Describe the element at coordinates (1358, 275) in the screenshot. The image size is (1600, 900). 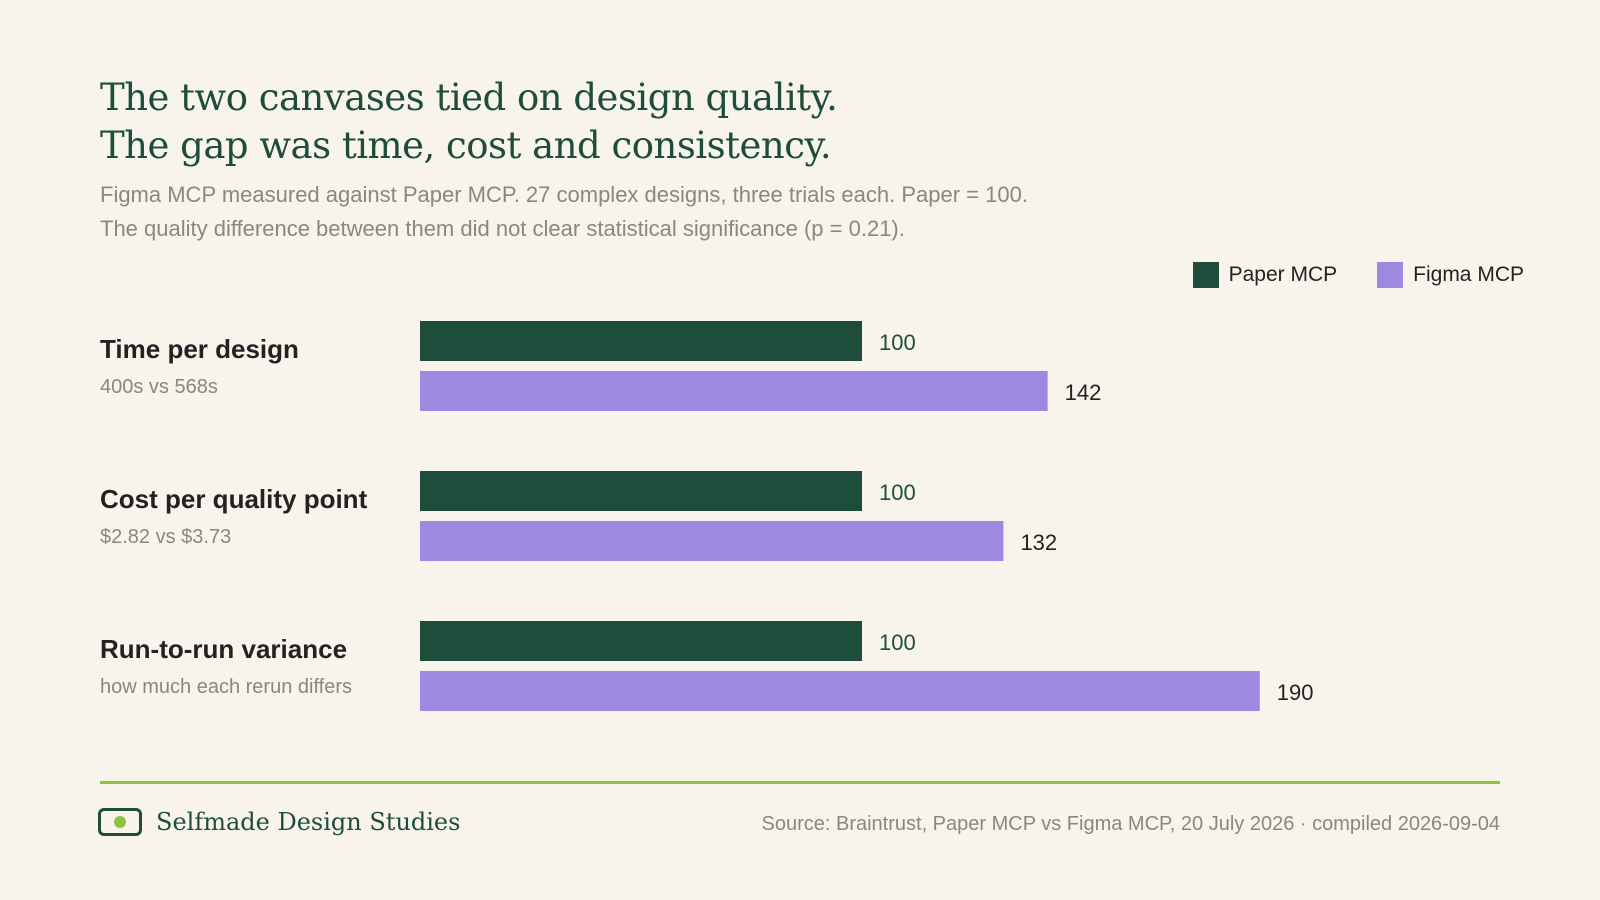
I see `chart-legend: Paper MCP Figma MCP` at that location.